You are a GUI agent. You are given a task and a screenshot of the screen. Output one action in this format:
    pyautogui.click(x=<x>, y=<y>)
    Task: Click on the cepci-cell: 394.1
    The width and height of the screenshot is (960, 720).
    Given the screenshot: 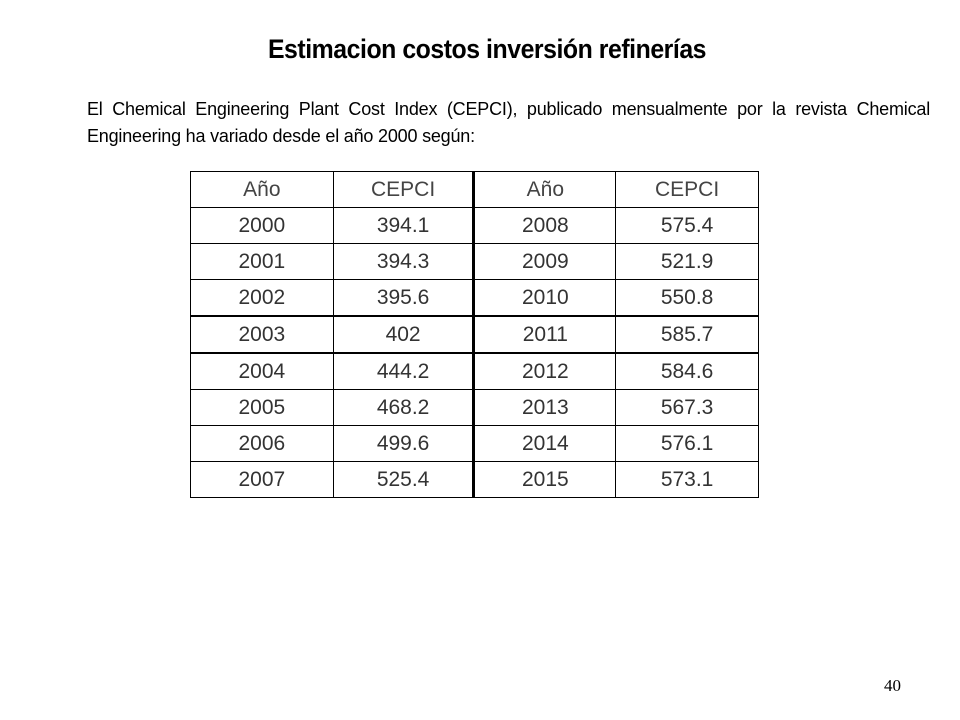 What is the action you would take?
    pyautogui.click(x=403, y=225)
    